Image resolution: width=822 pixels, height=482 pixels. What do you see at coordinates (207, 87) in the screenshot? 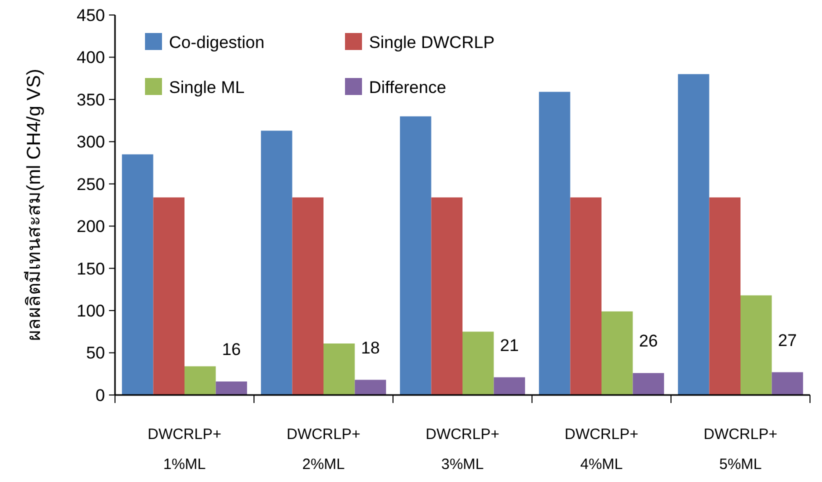
I see `legend-label: Single ML` at bounding box center [207, 87].